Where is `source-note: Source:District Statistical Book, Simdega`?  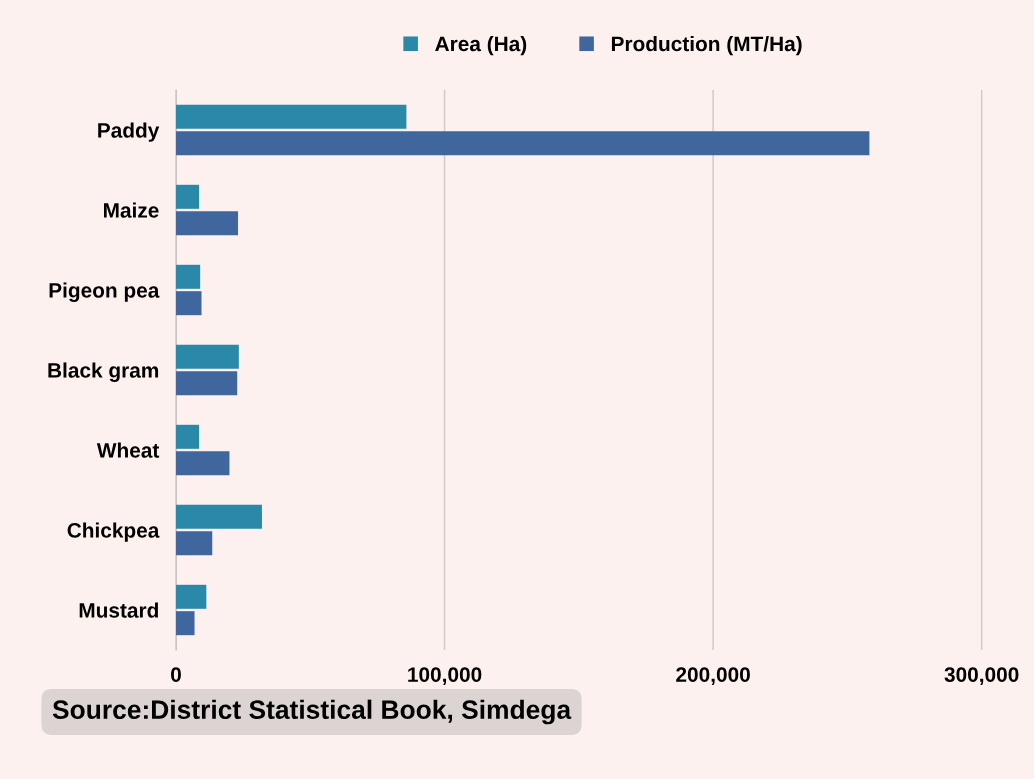 source-note: Source:District Statistical Book, Simdega is located at coordinates (312, 712).